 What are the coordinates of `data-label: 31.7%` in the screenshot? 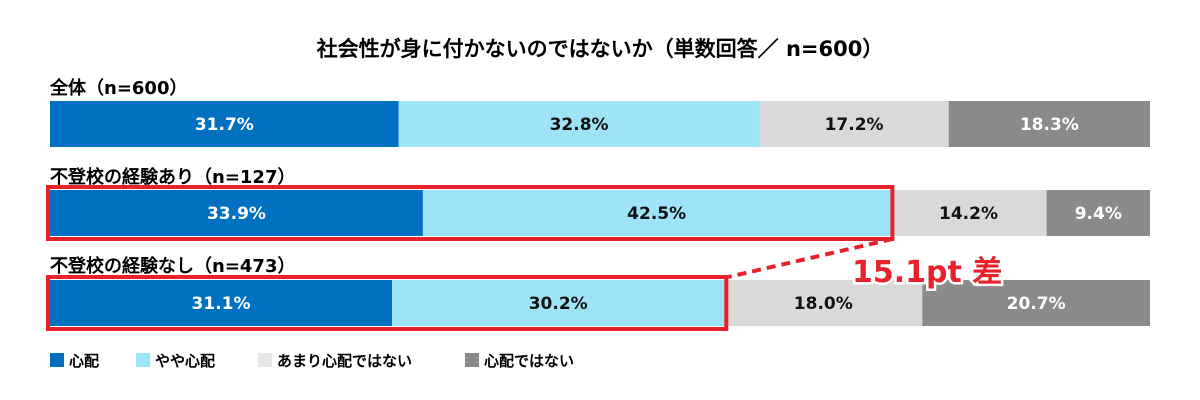 It's located at (224, 125).